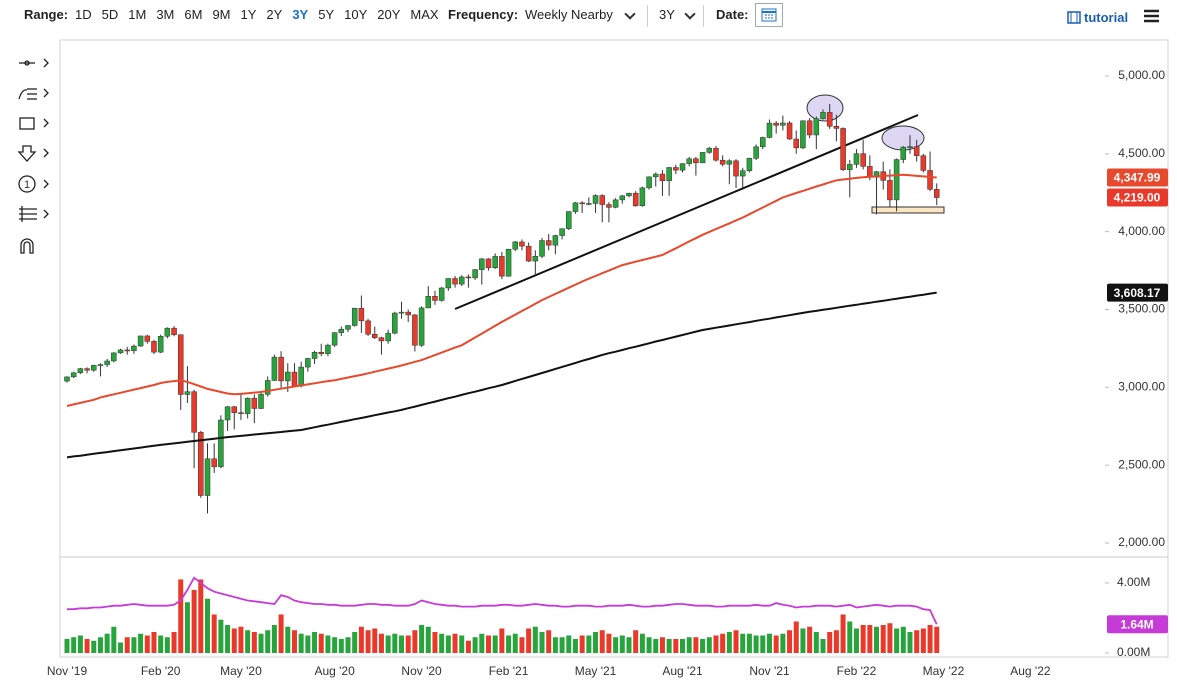  I want to click on counter-tool, so click(33, 184).